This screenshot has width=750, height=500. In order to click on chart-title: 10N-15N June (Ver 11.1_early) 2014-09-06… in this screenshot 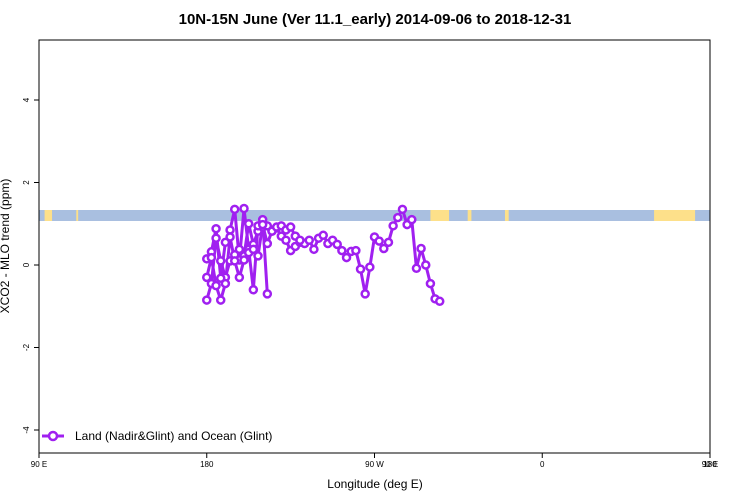, I will do `click(375, 19)`.